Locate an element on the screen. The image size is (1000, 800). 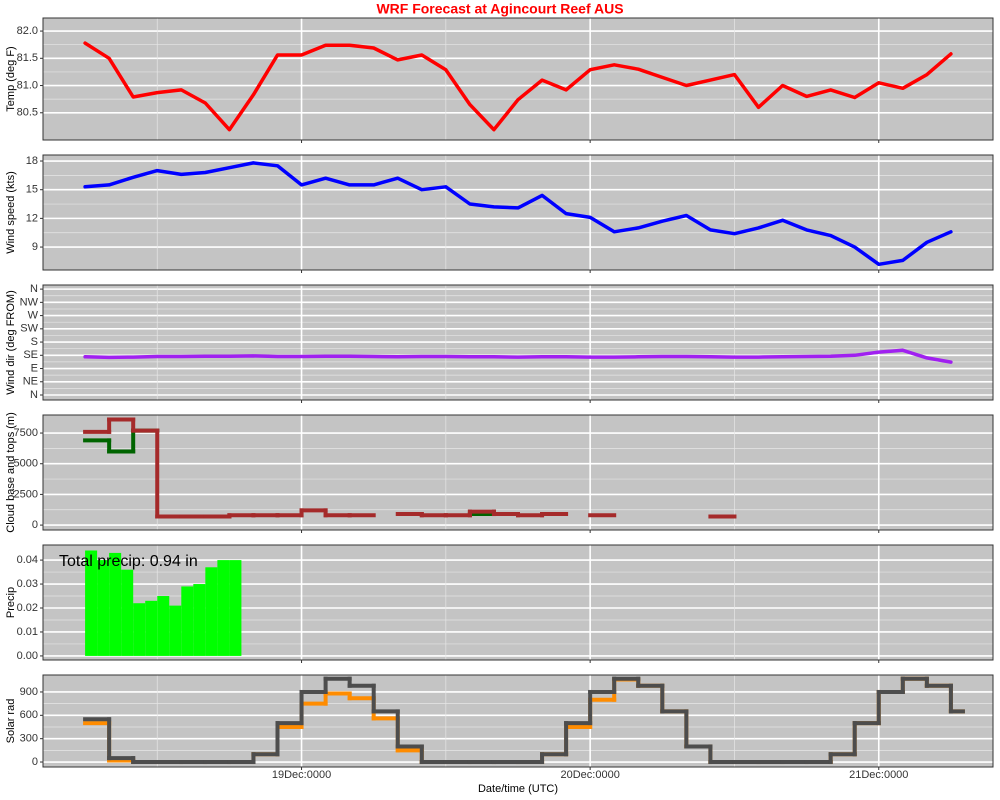
x-tick-label: 21Dec:0000 is located at coordinates (878, 775).